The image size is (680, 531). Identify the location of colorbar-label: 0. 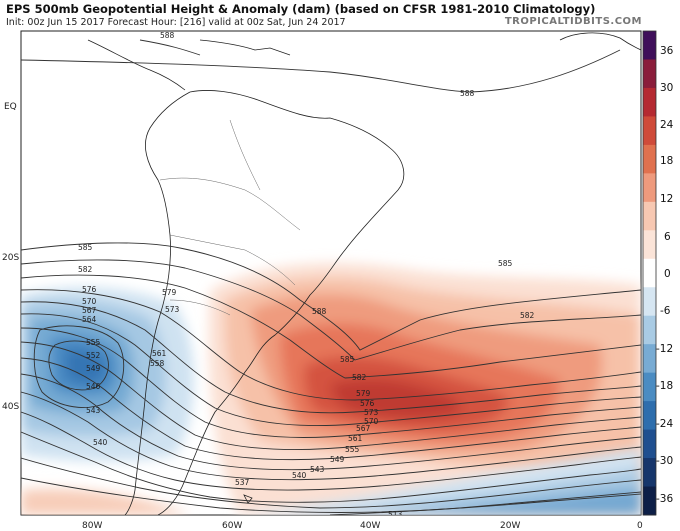
(667, 274).